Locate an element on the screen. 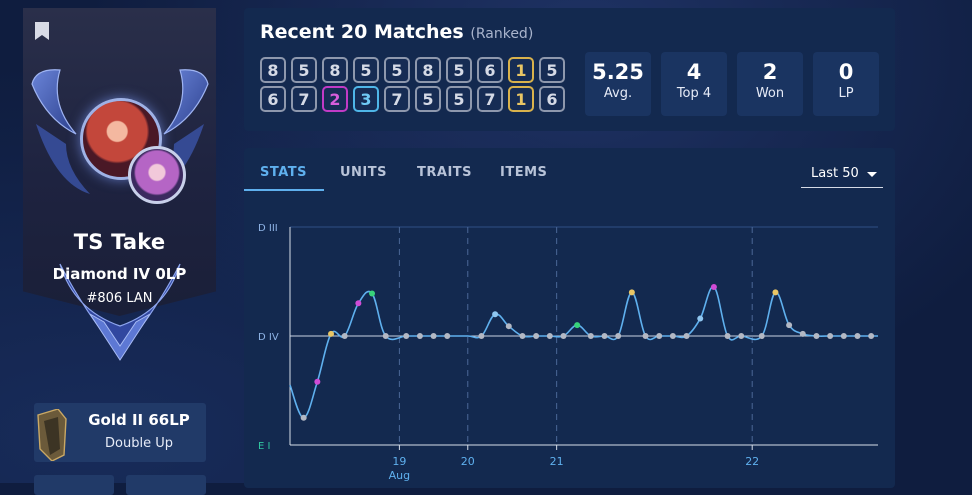 The height and width of the screenshot is (495, 972). x-tick-label: 20 is located at coordinates (468, 461).